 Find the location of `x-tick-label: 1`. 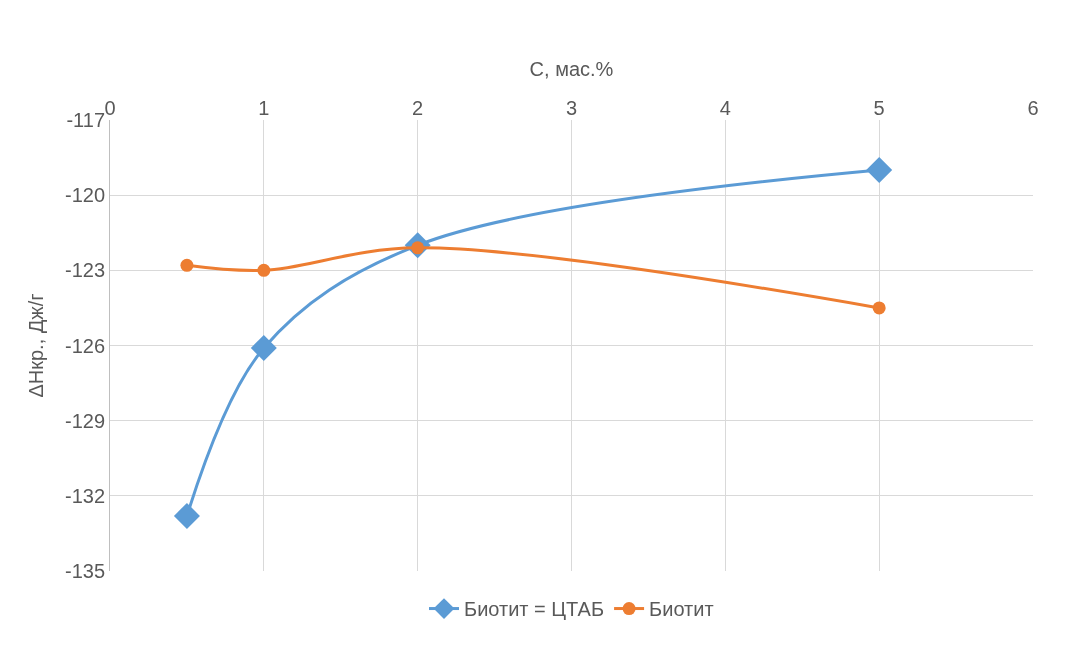

x-tick-label: 1 is located at coordinates (264, 108).